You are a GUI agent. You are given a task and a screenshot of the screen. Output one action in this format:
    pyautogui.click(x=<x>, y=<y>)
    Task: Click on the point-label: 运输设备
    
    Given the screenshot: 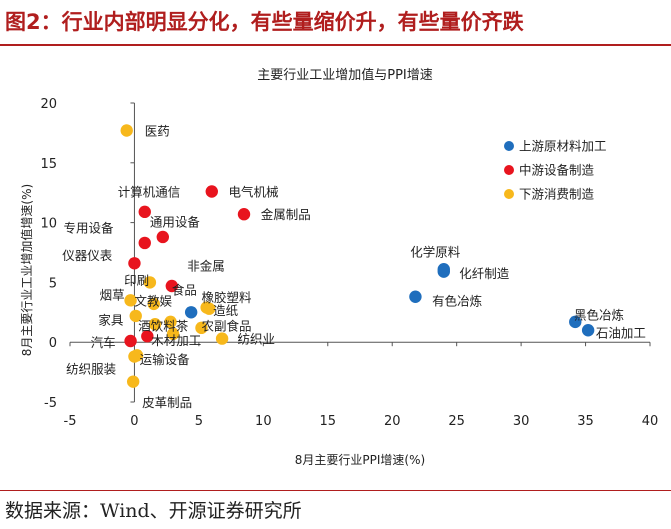 What is the action you would take?
    pyautogui.click(x=165, y=359)
    